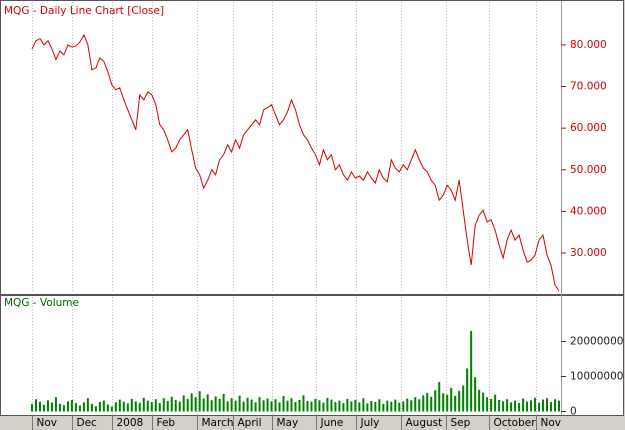  I want to click on x-tick-label: Nov, so click(551, 423).